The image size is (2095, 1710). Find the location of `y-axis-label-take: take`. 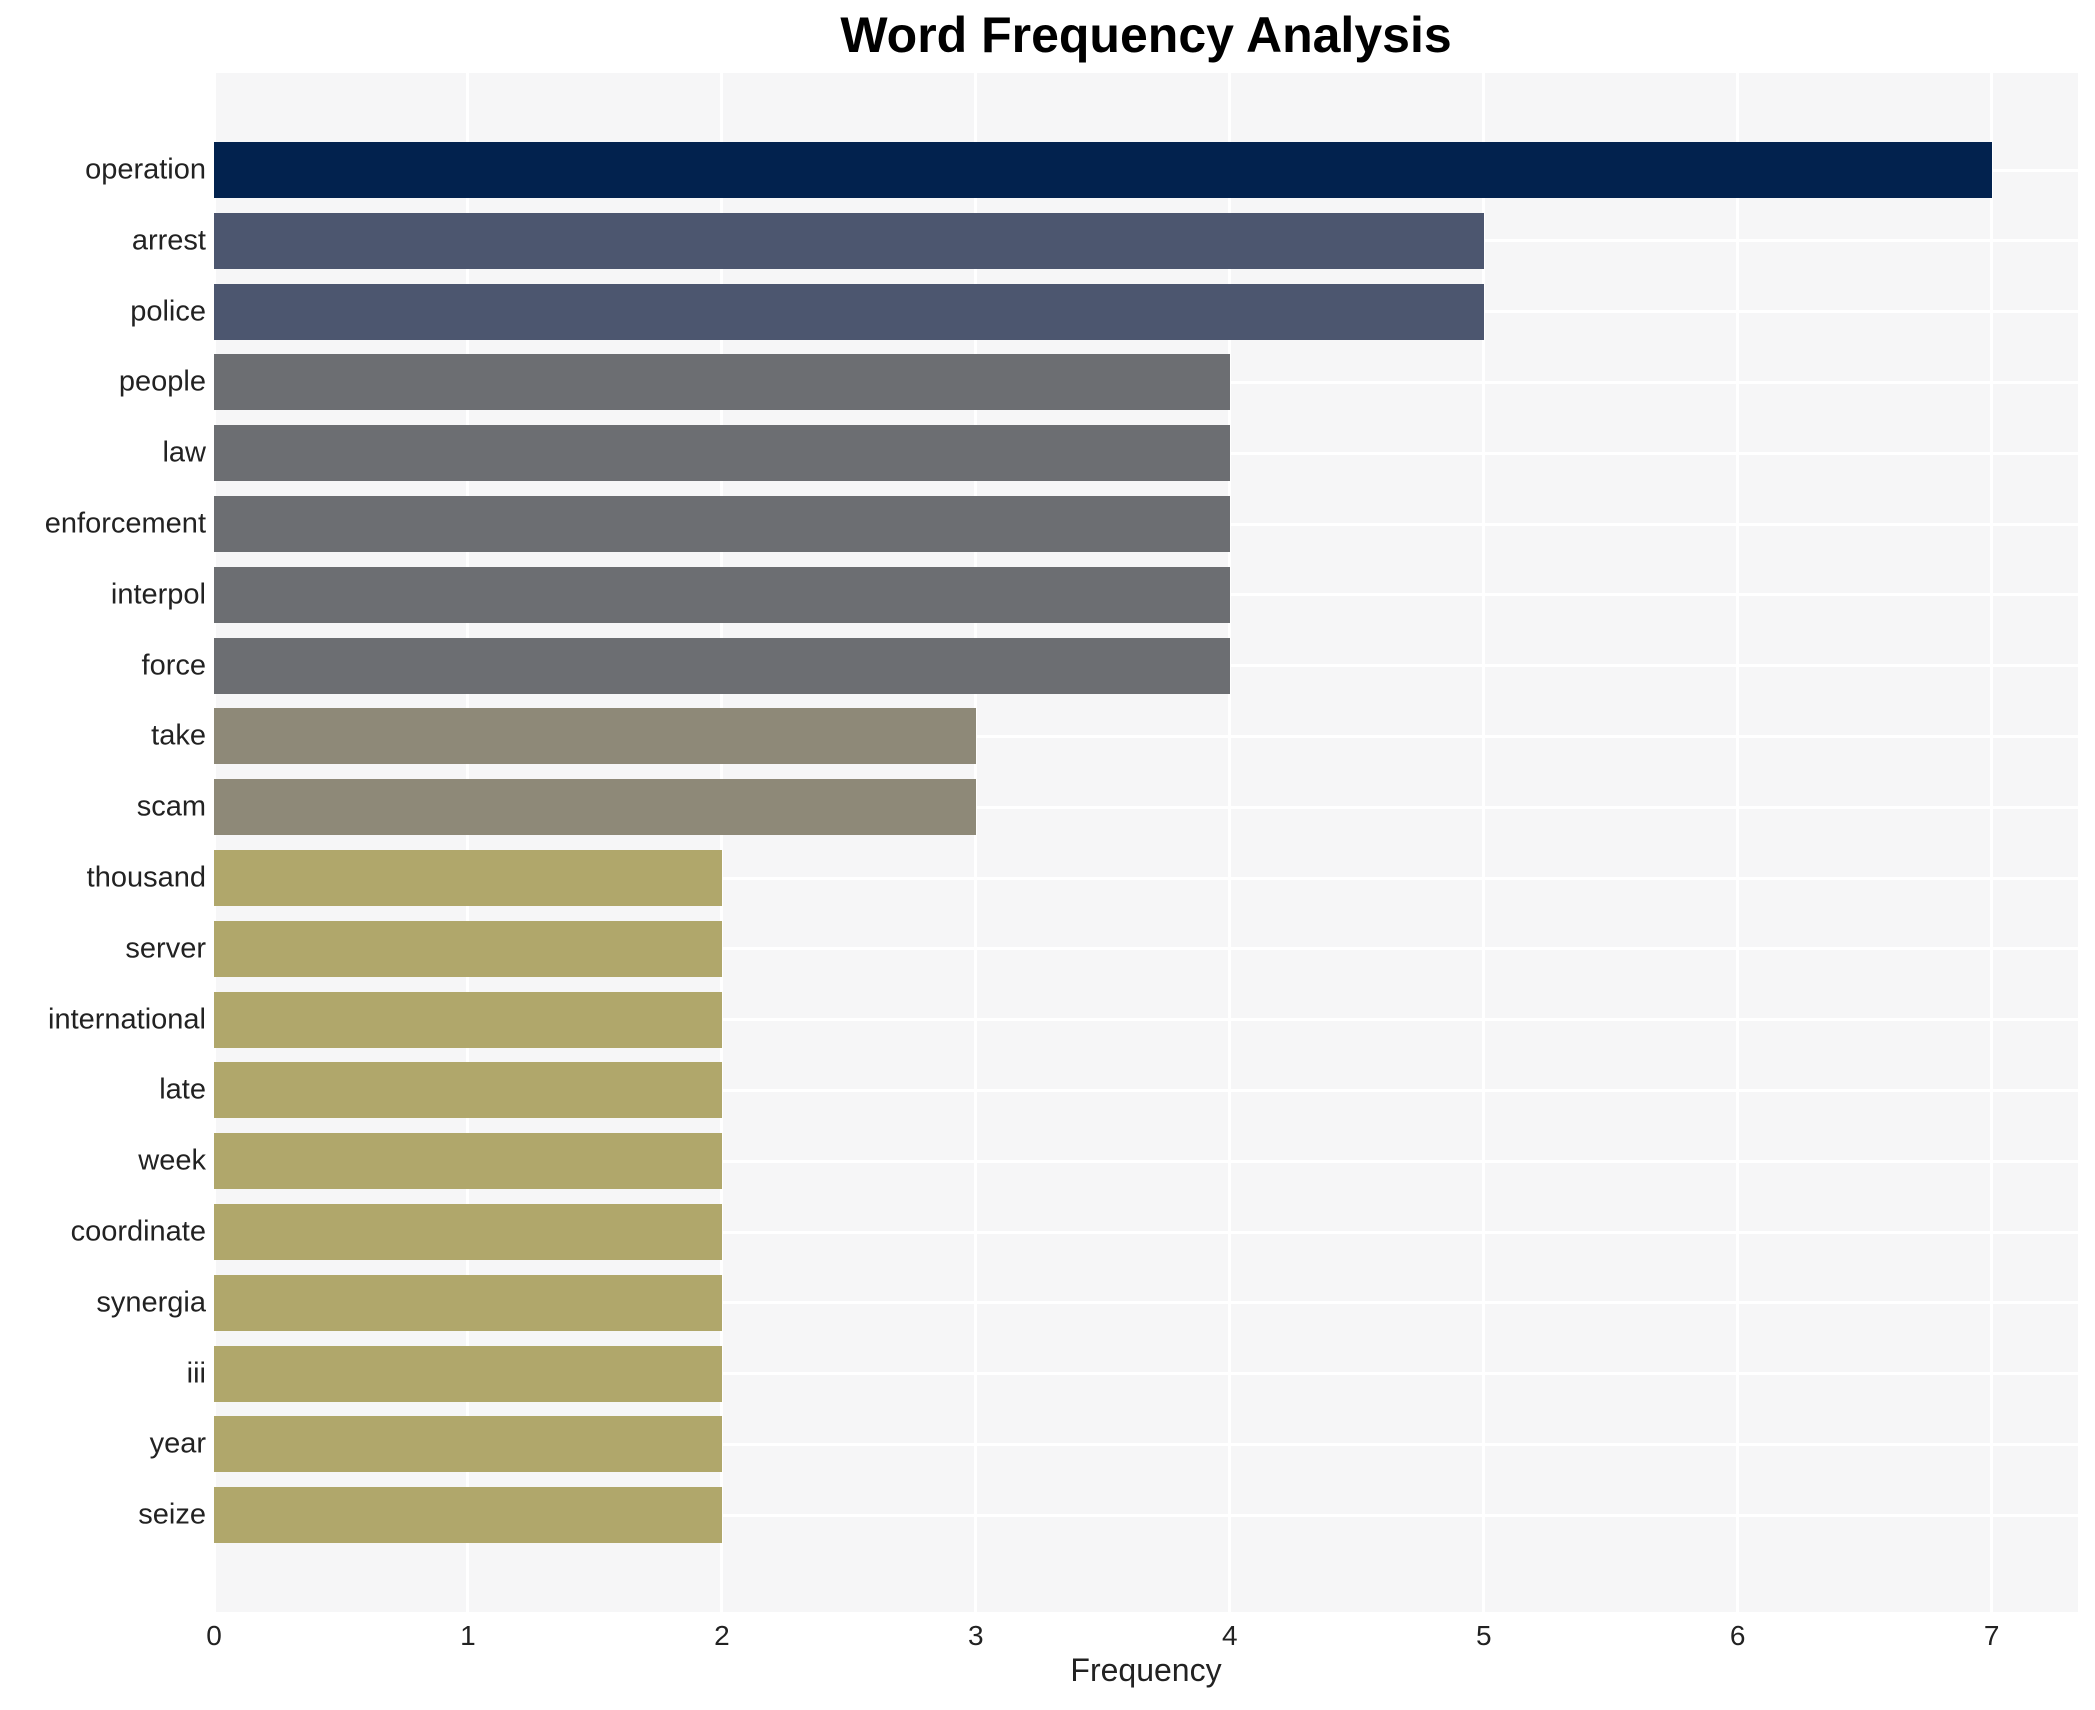

y-axis-label-take: take is located at coordinates (178, 735).